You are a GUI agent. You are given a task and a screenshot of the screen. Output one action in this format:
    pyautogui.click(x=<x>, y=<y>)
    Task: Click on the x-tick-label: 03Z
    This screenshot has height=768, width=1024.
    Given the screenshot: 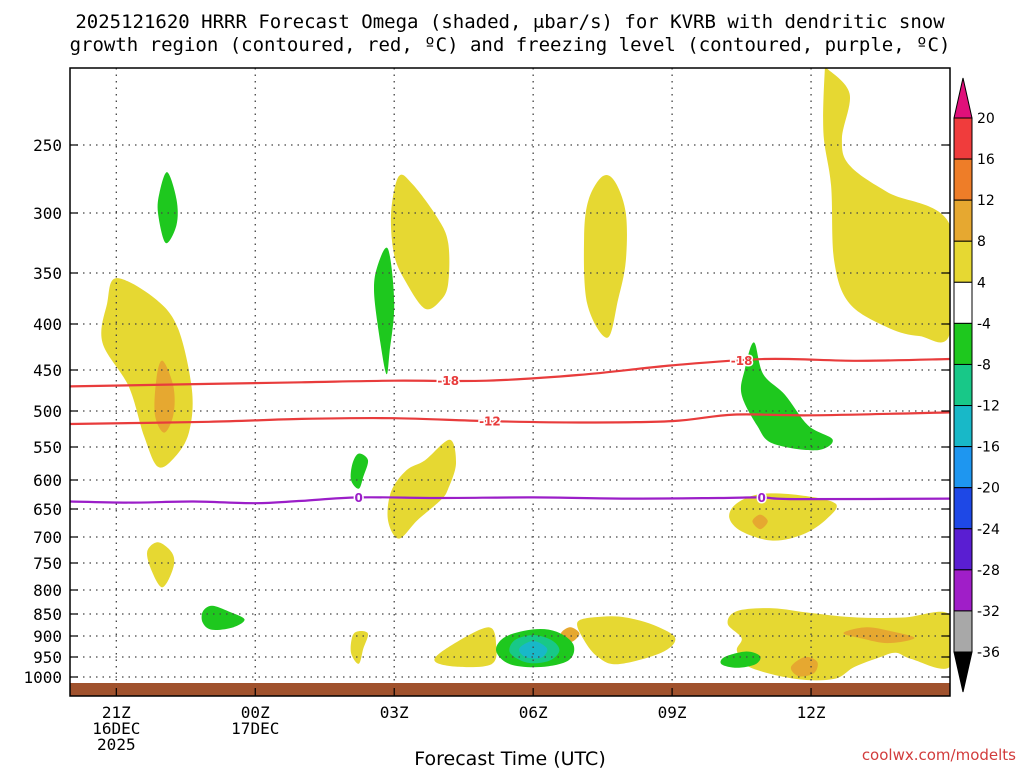 What is the action you would take?
    pyautogui.click(x=394, y=712)
    